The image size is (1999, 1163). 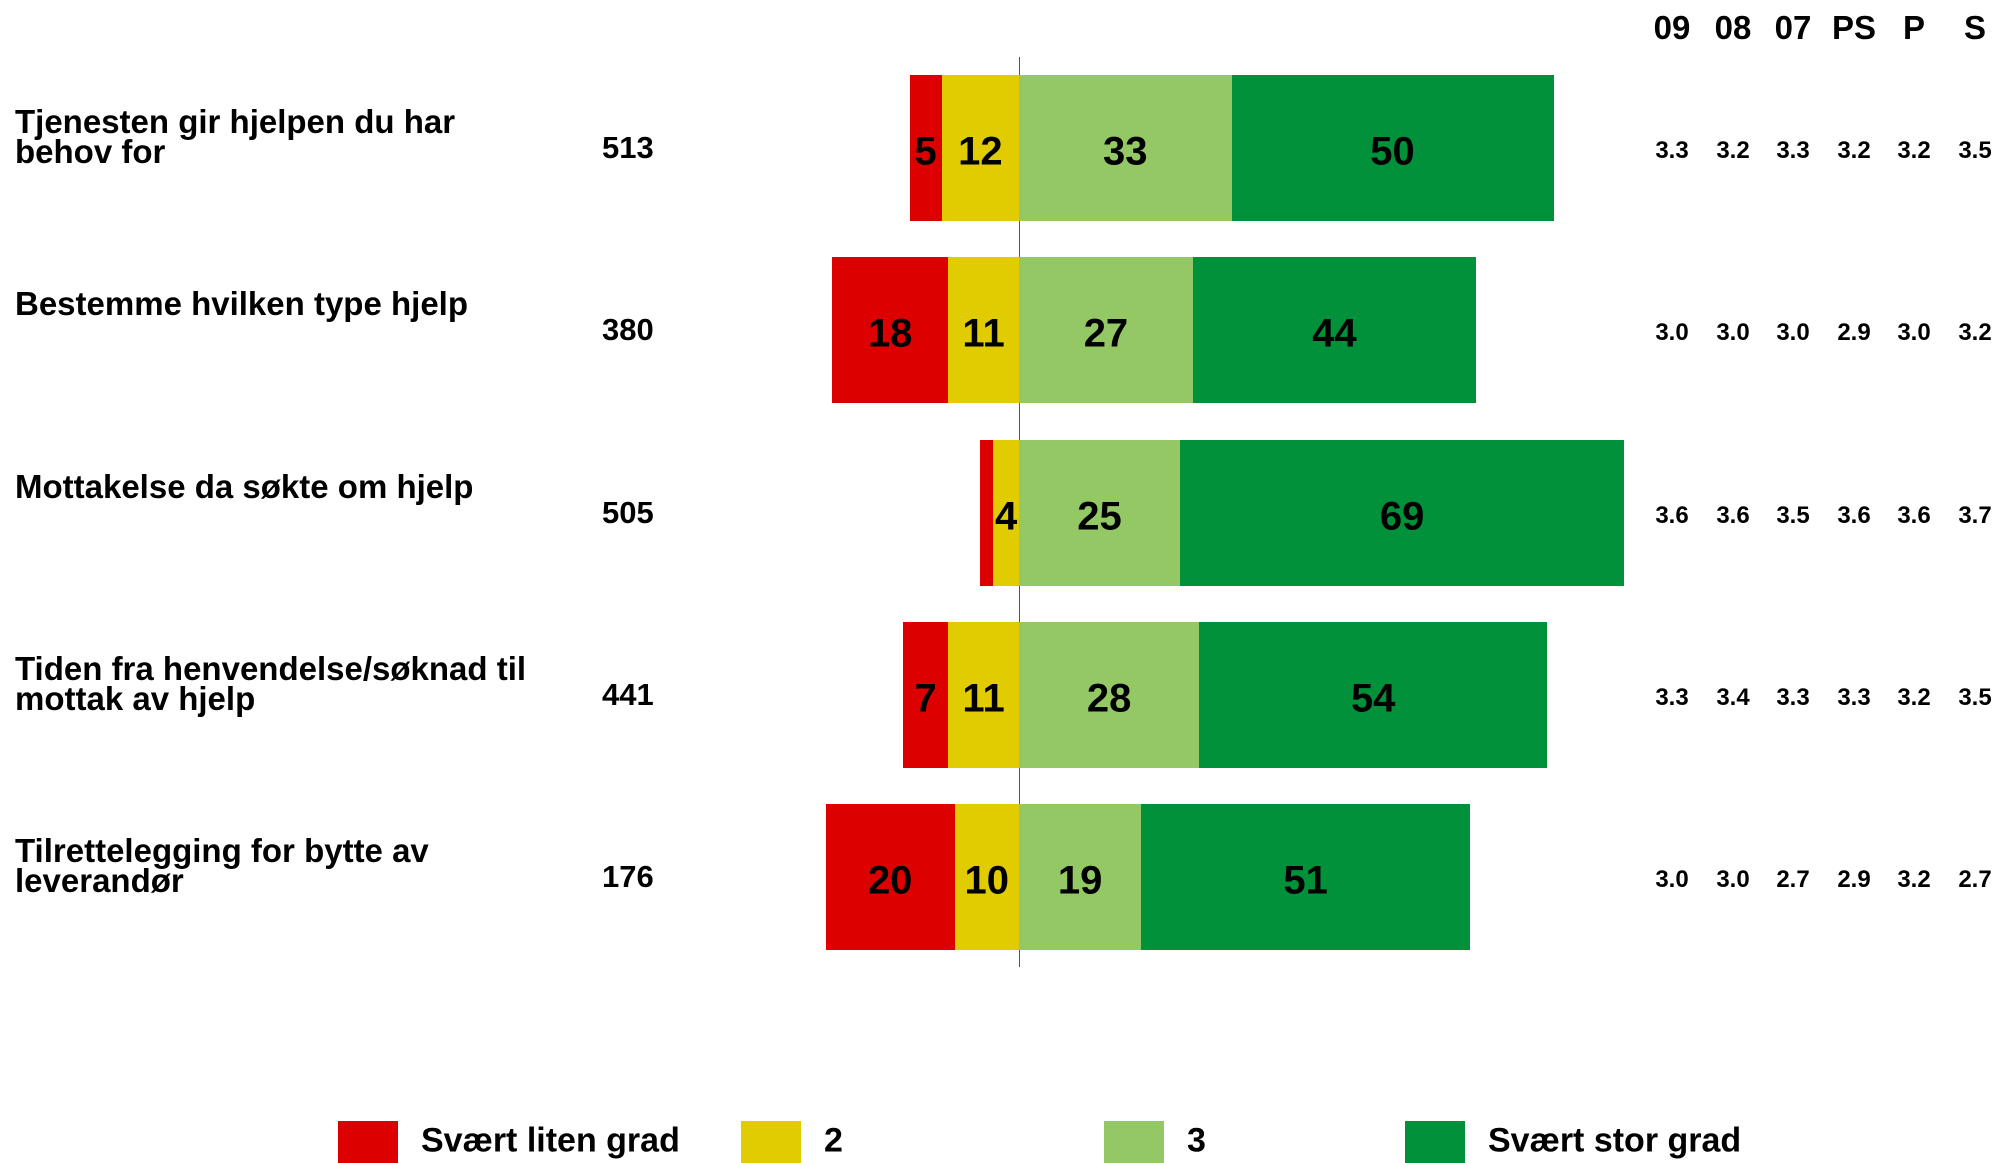 I want to click on column-header: 08, so click(x=1733, y=27).